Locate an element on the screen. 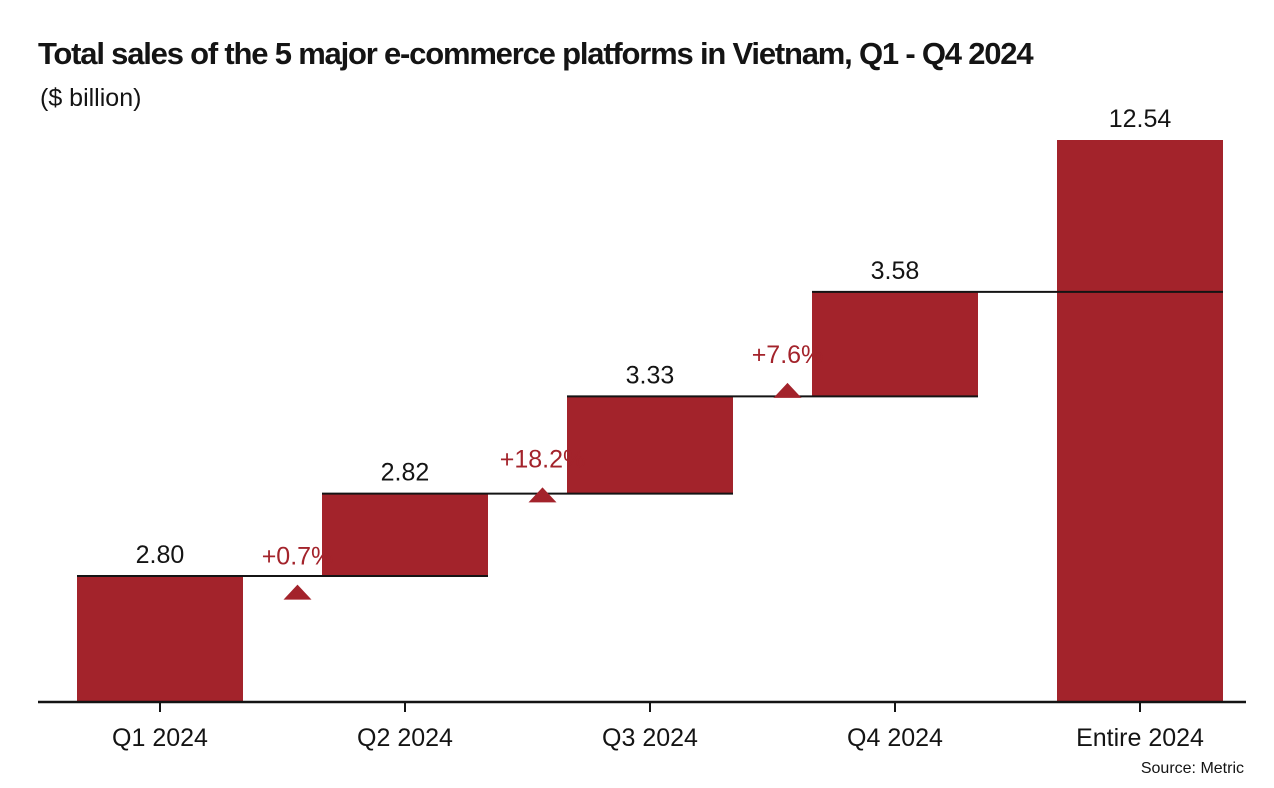  x-tick-label: Entire 2024 is located at coordinates (1140, 738).